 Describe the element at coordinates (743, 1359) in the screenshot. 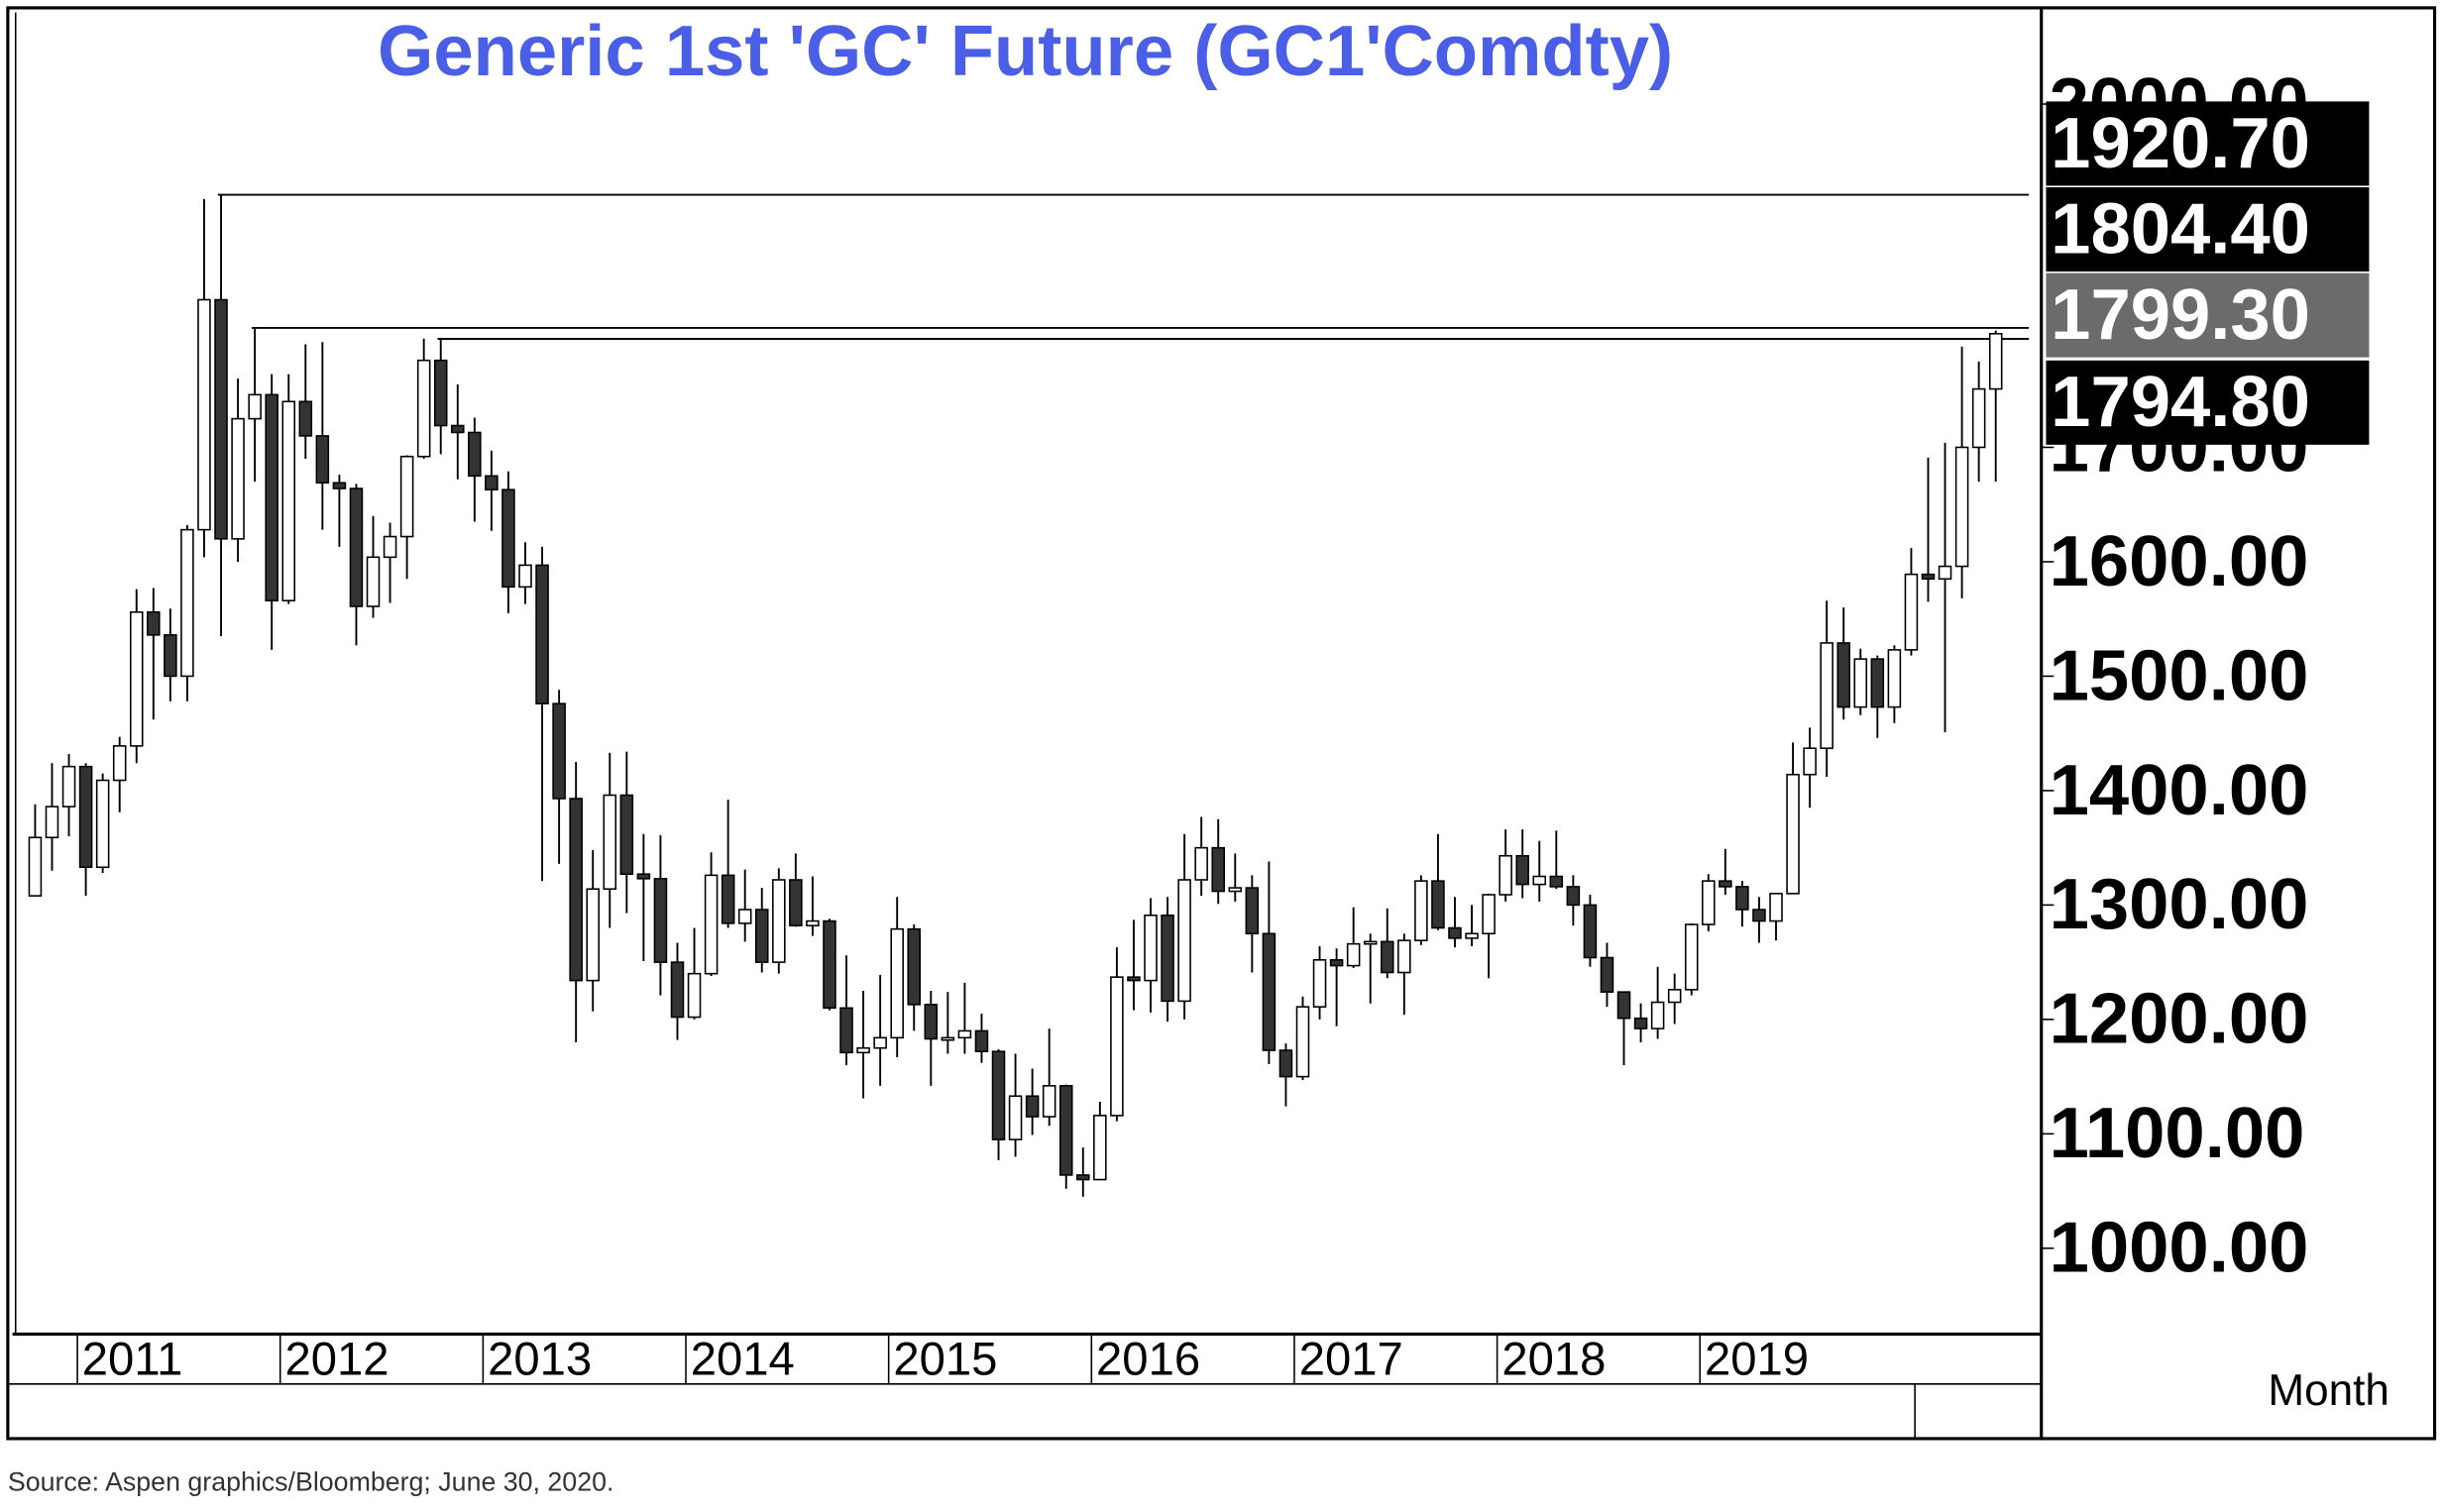

I see `x-tick-label: 2014` at that location.